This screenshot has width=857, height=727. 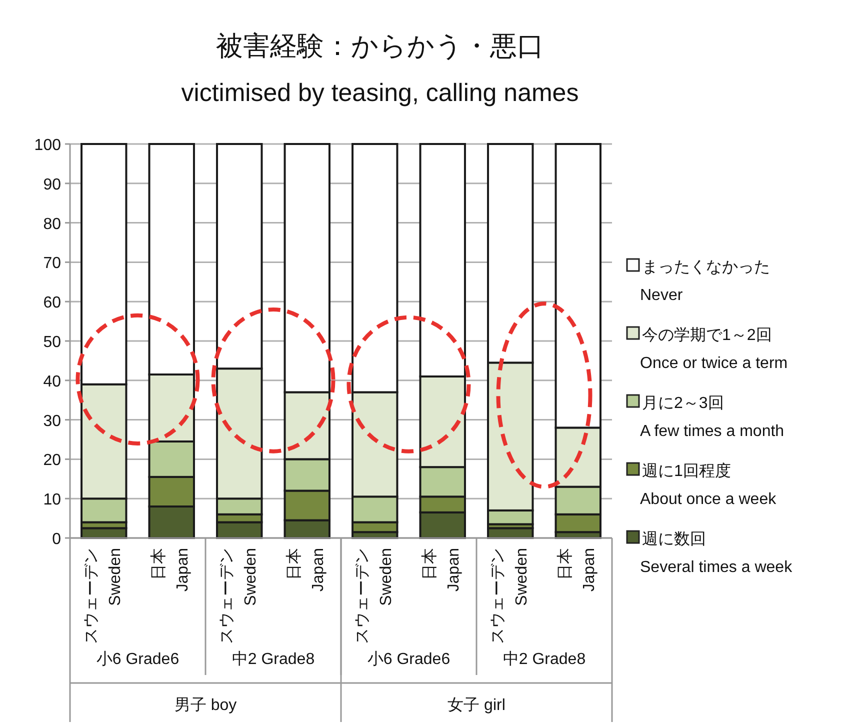 I want to click on text: 女子 girl, so click(x=477, y=705).